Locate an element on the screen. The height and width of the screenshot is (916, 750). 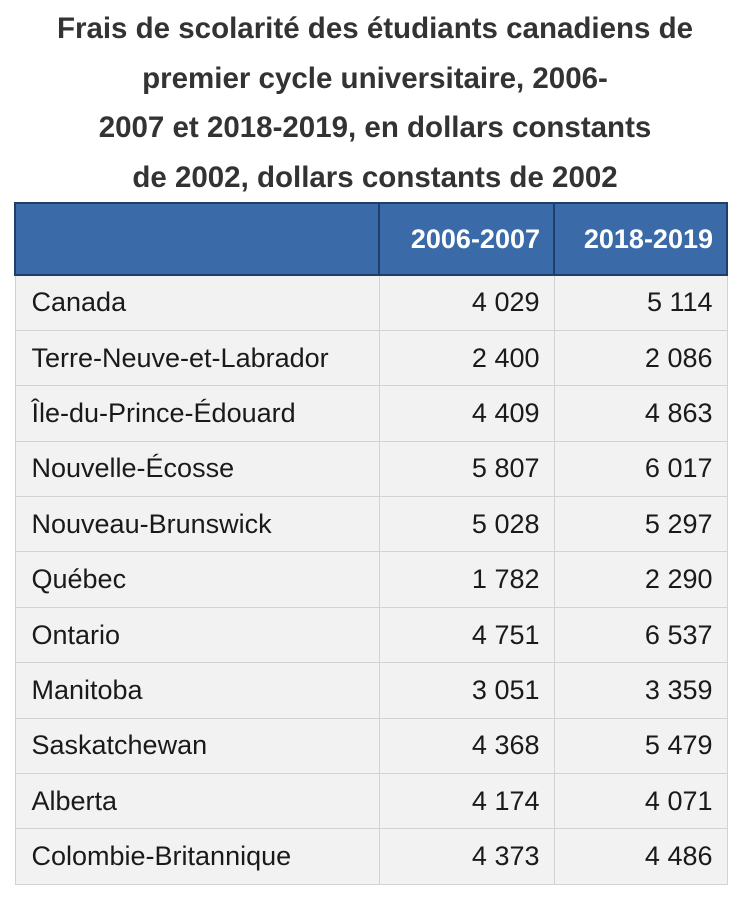
table-row: Terre-Neuve-et-Labrador 2 400 2 086 is located at coordinates (371, 358).